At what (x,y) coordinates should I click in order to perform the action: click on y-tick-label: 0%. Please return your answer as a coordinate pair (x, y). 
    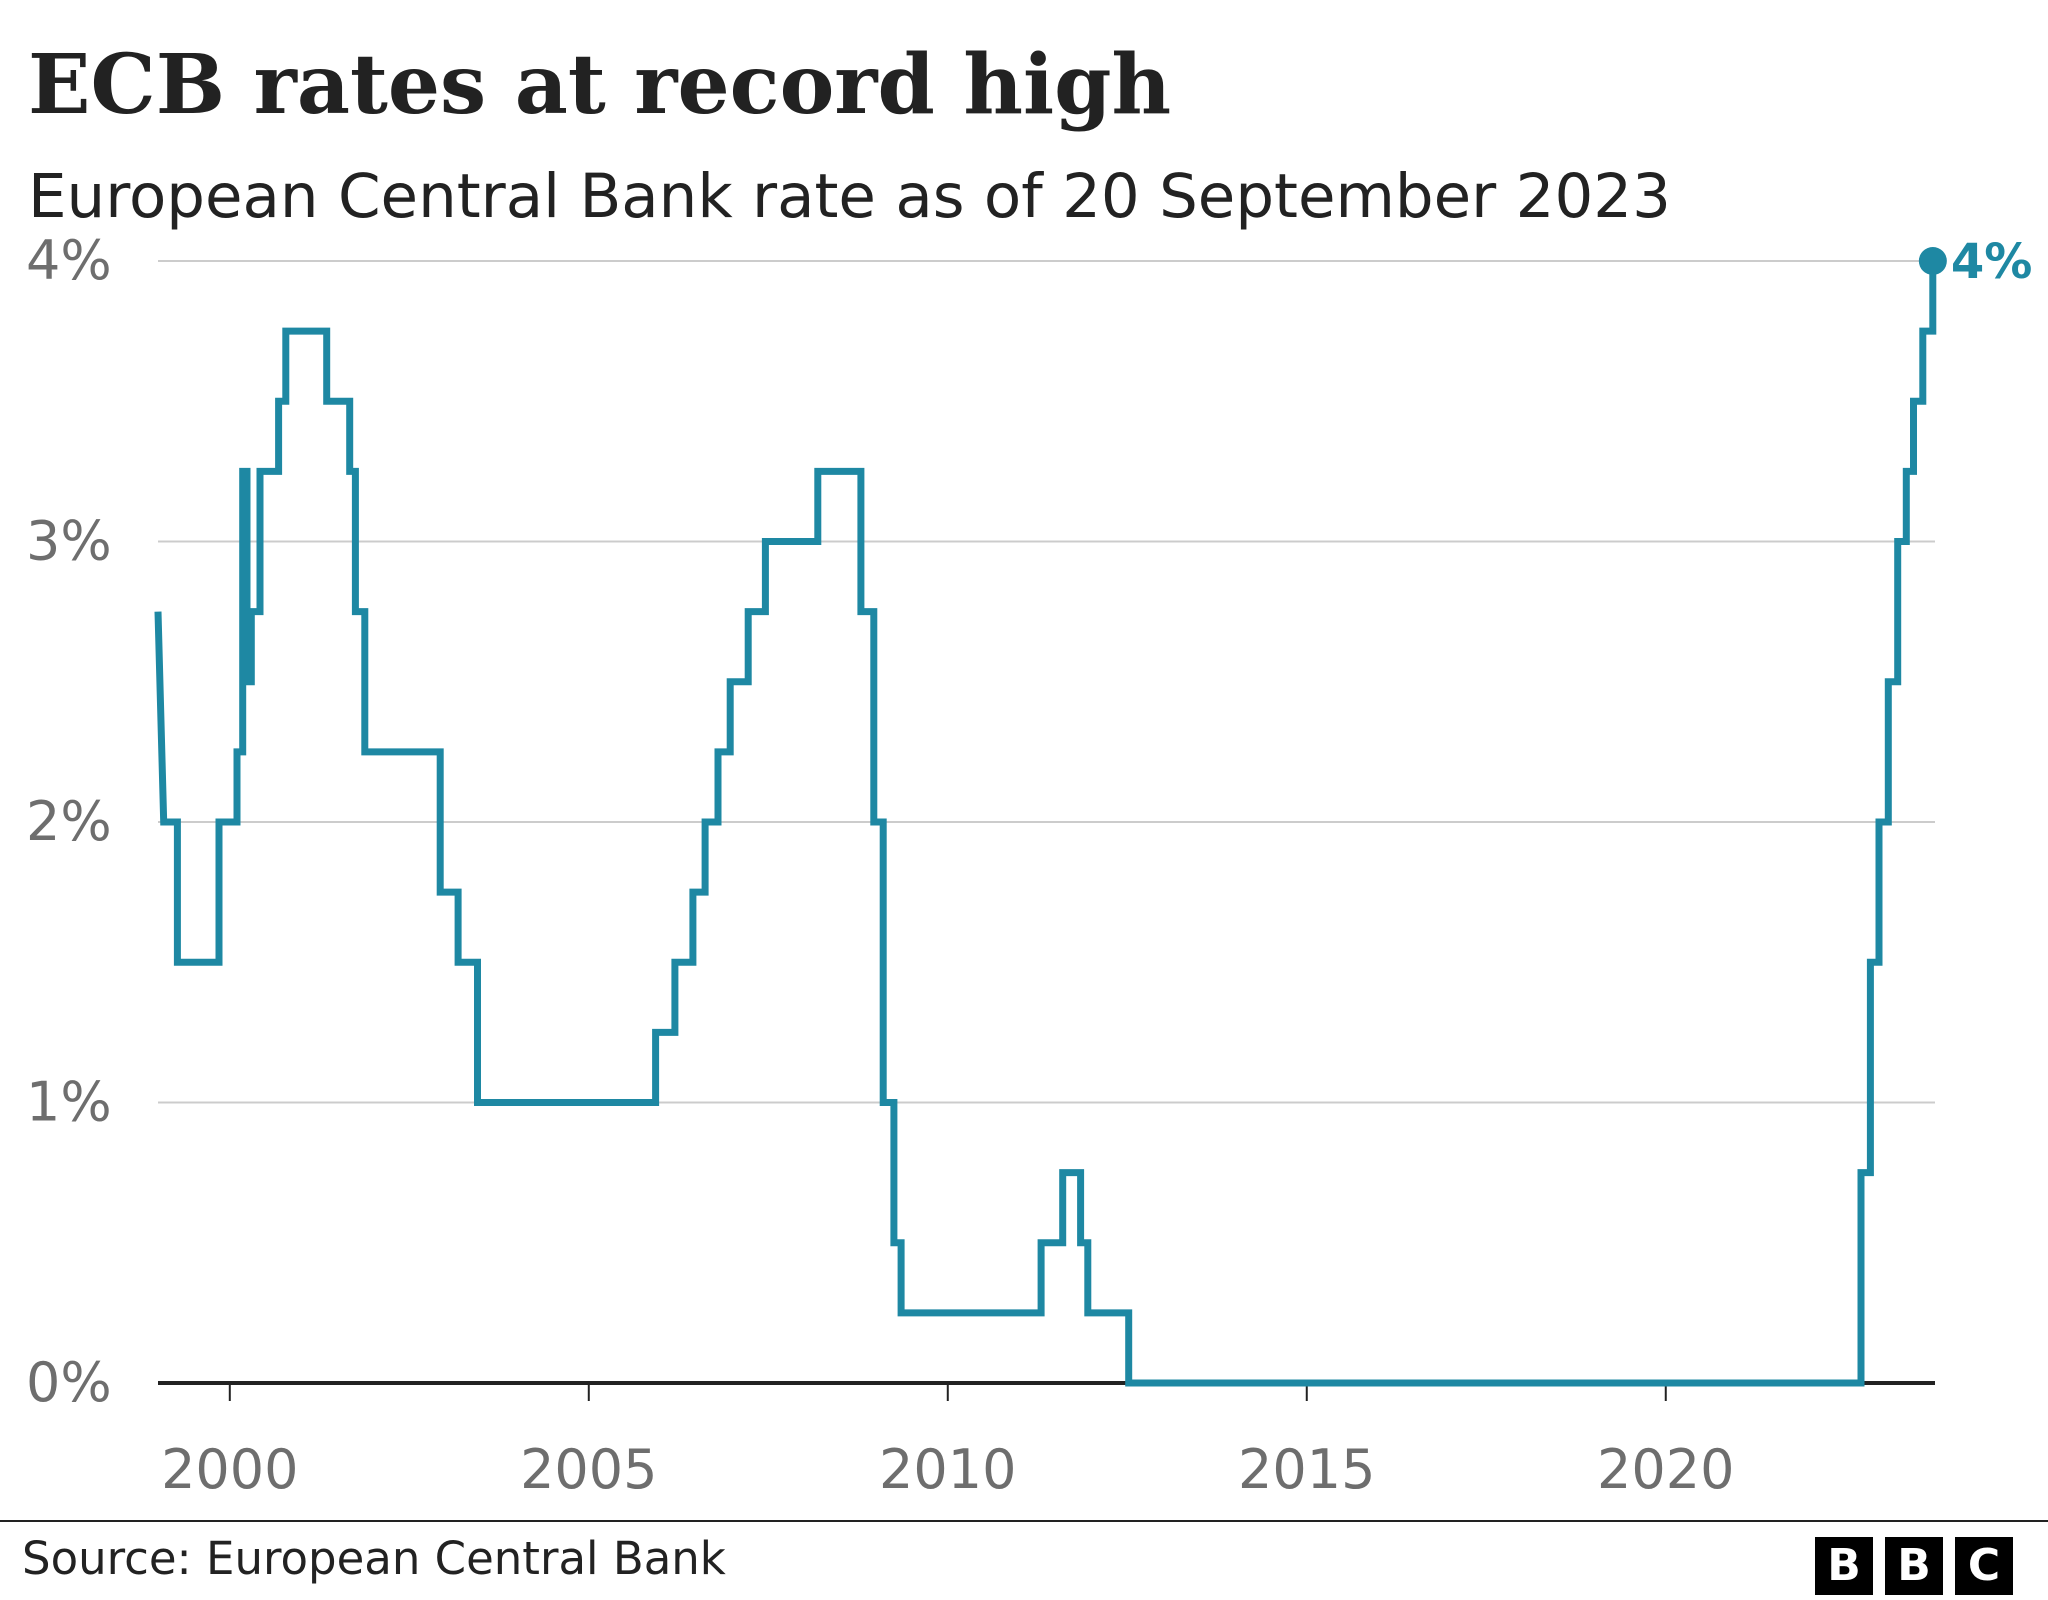
    Looking at the image, I should click on (69, 1382).